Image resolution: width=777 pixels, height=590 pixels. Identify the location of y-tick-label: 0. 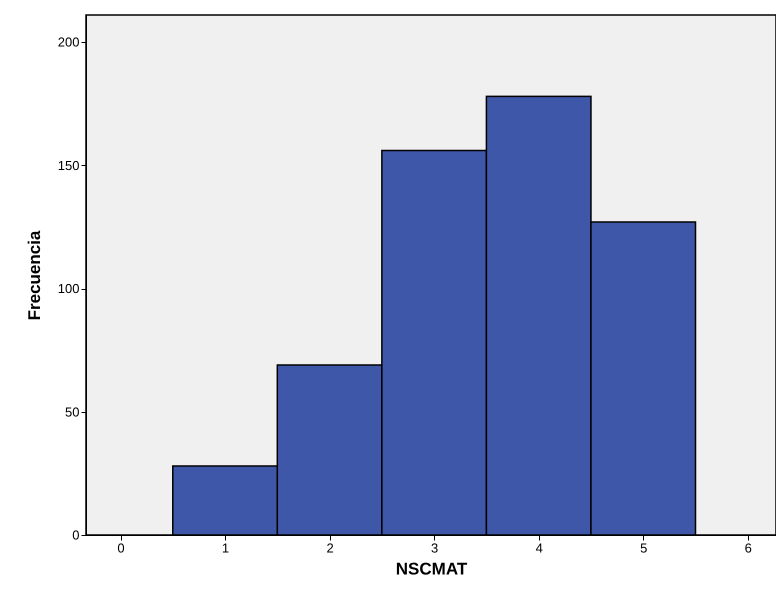
(76, 535).